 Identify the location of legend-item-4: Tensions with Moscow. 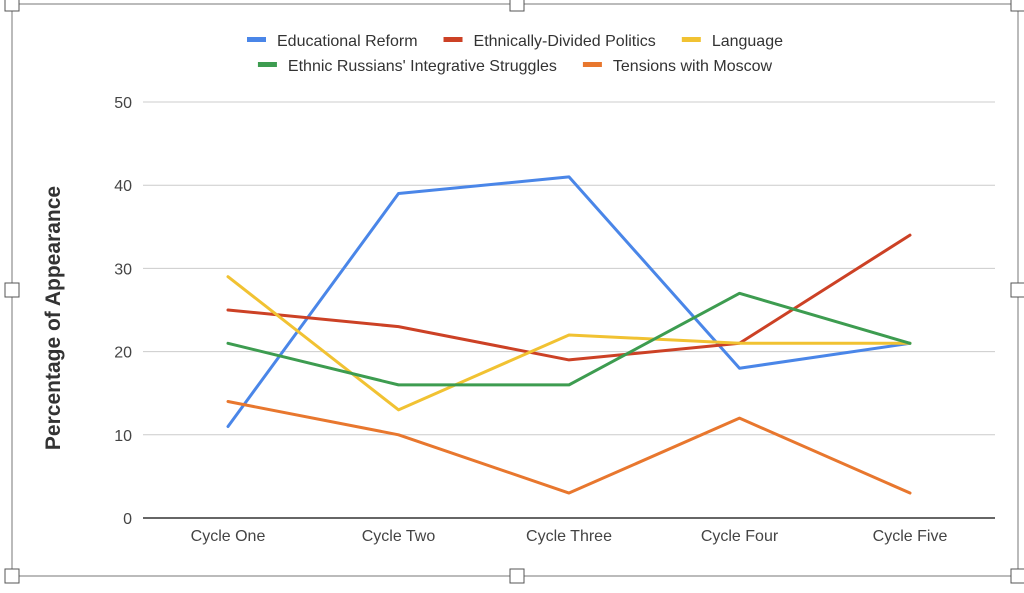
(677, 66).